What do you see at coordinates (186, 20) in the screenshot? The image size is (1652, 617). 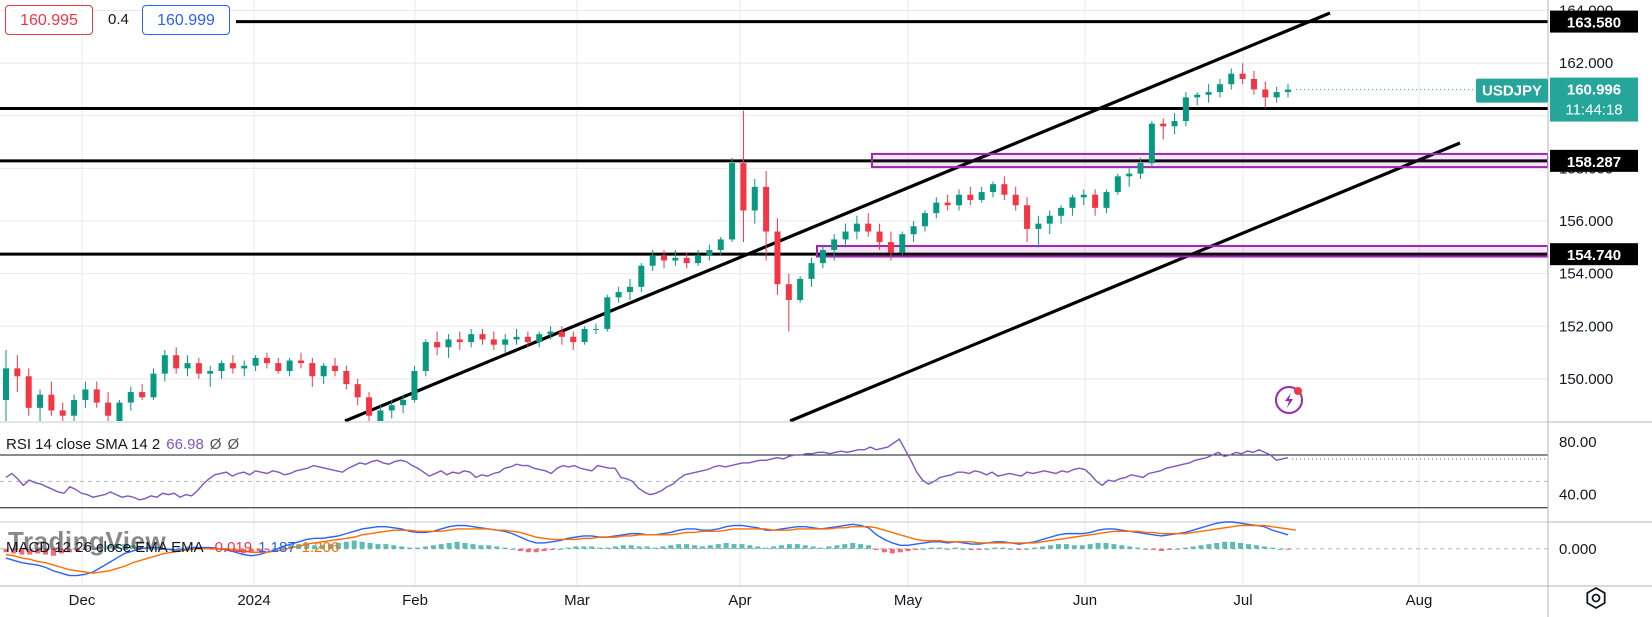 I see `buy-price-button: 160.999` at bounding box center [186, 20].